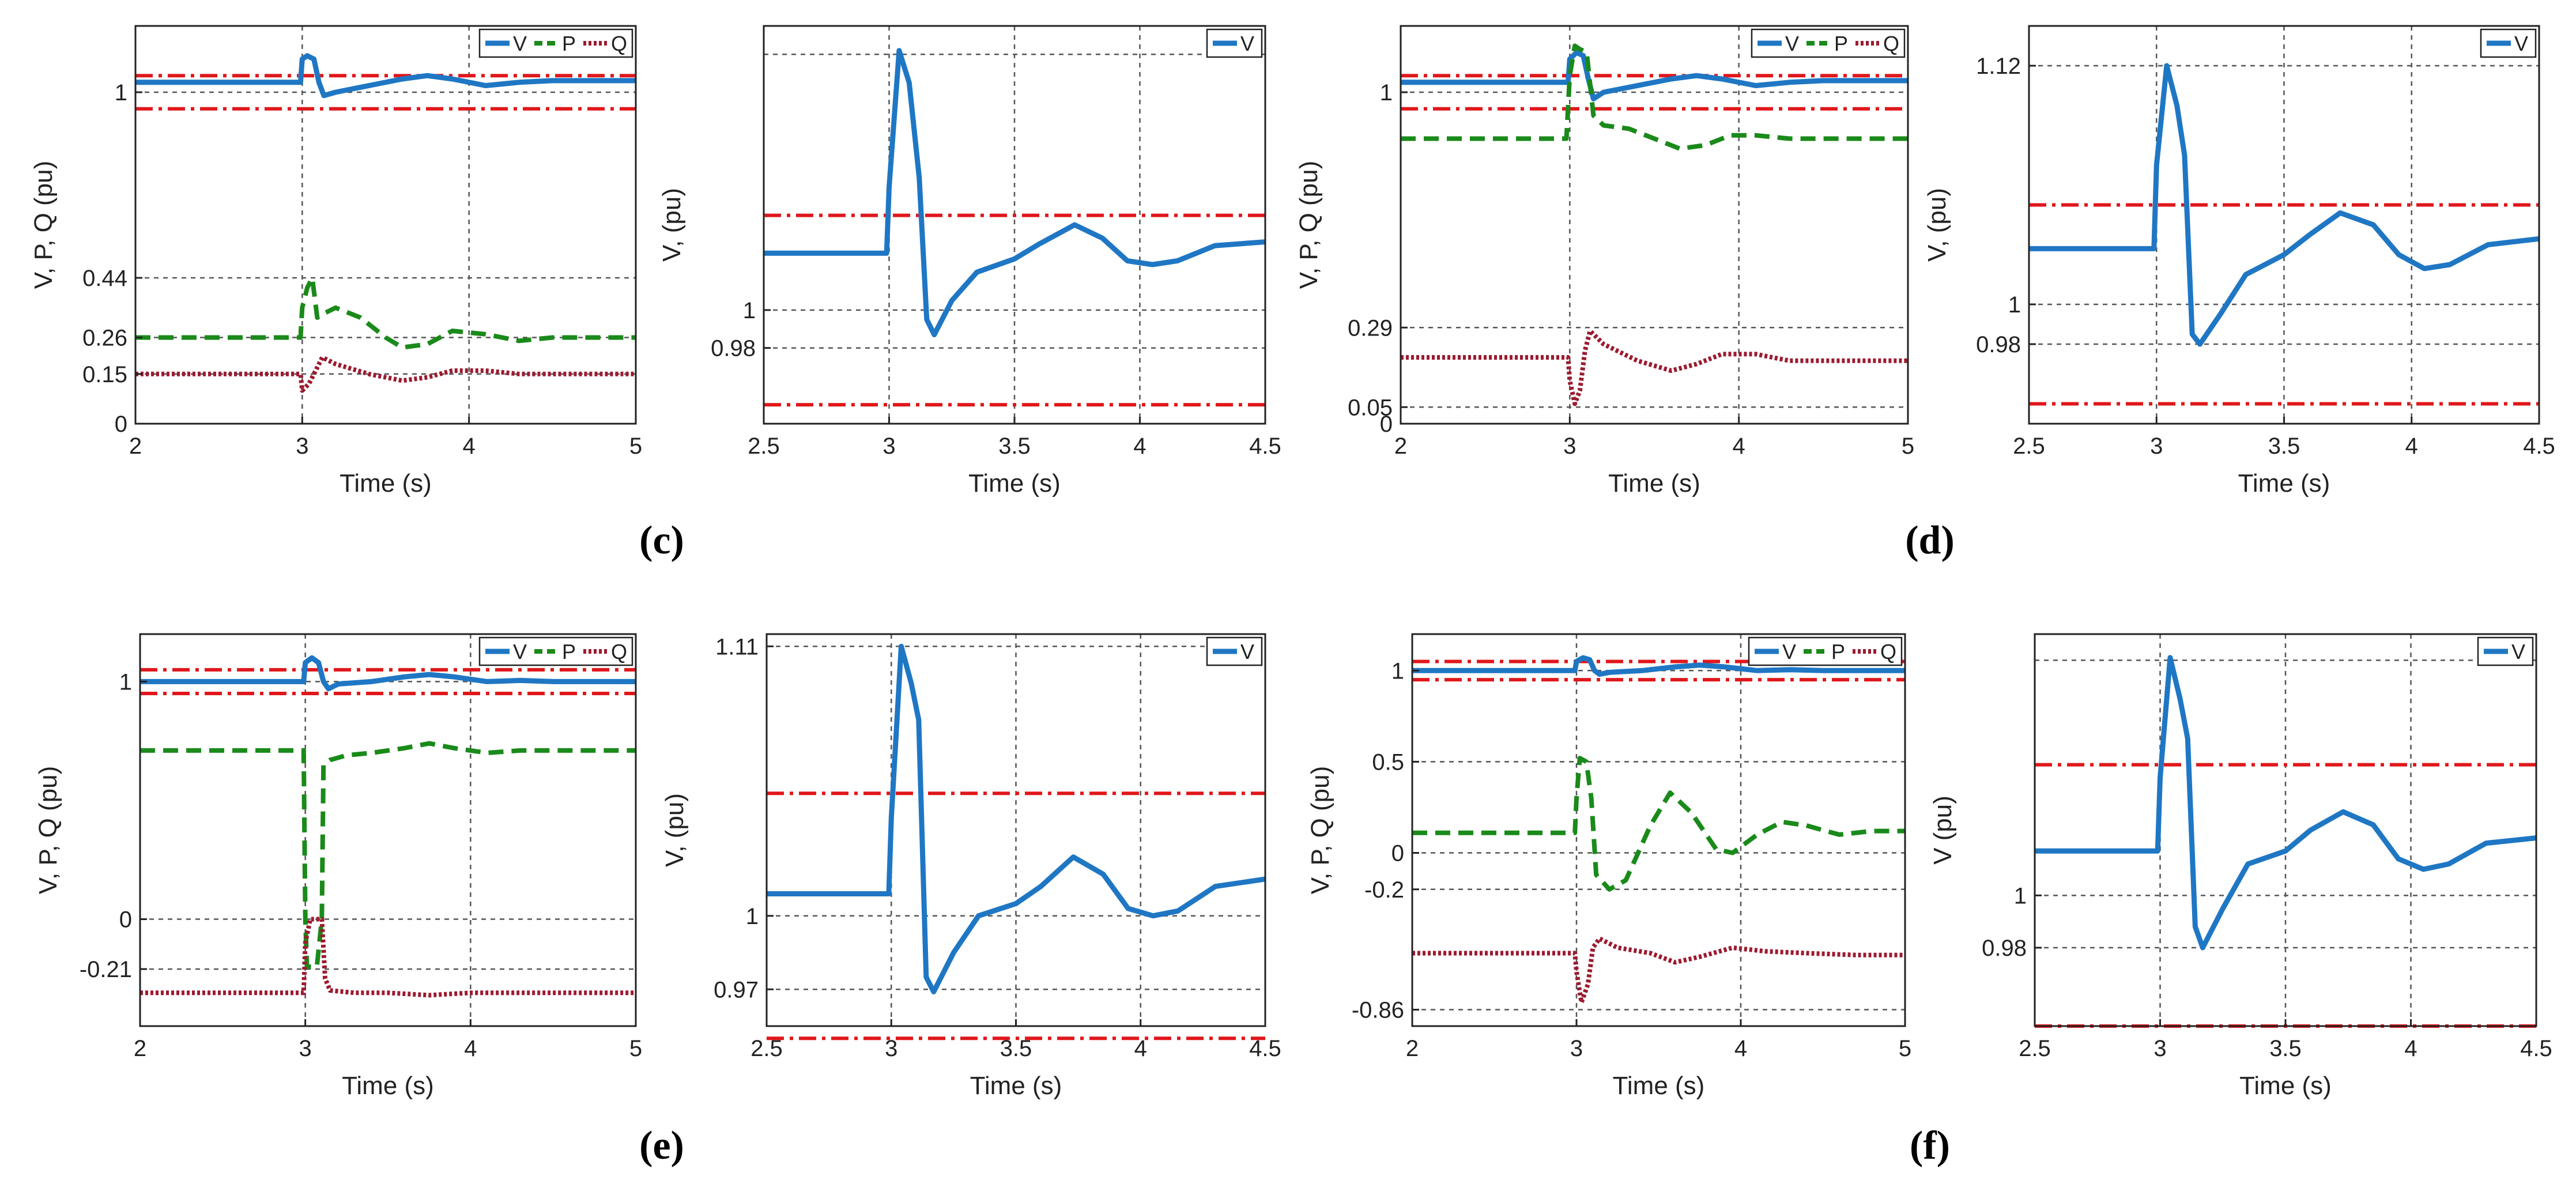 The image size is (2576, 1180). What do you see at coordinates (1370, 407) in the screenshot?
I see `y-tick-label: 0.05` at bounding box center [1370, 407].